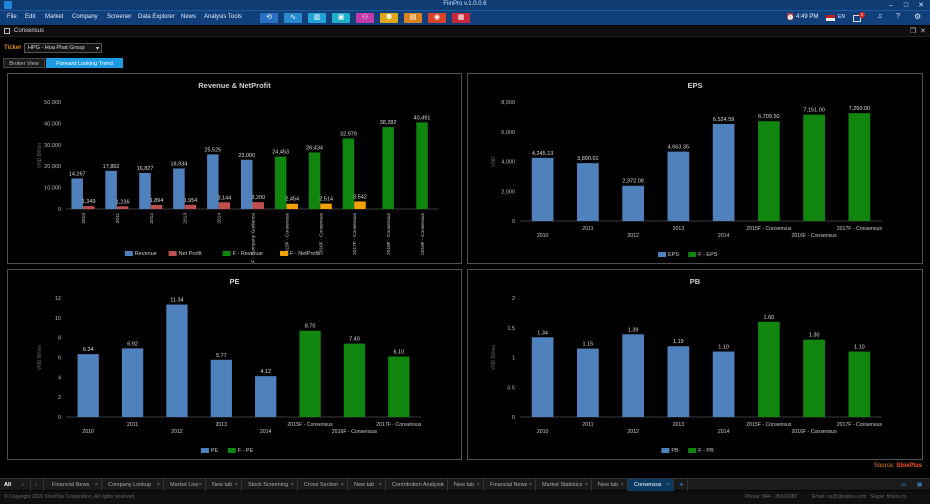 This screenshot has width=930, height=504. Describe the element at coordinates (63, 48) in the screenshot. I see `ticker-dropdown: HPG - Hoa Phat Group ▾` at that location.